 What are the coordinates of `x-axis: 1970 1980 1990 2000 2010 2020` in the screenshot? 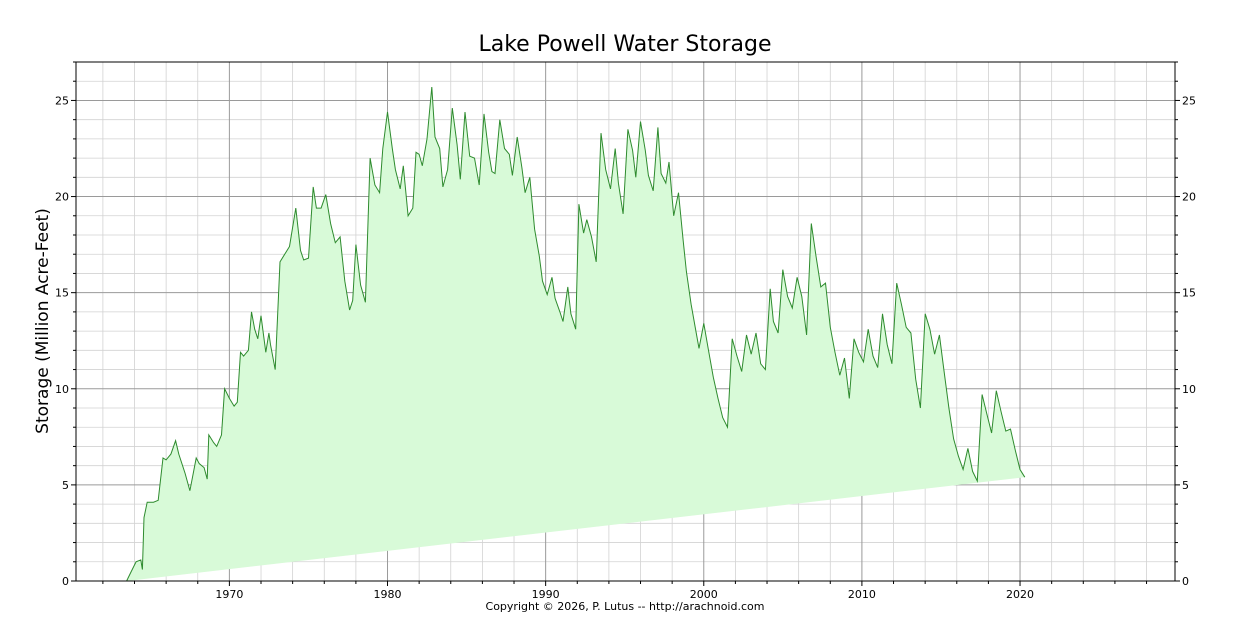 It's located at (625, 591).